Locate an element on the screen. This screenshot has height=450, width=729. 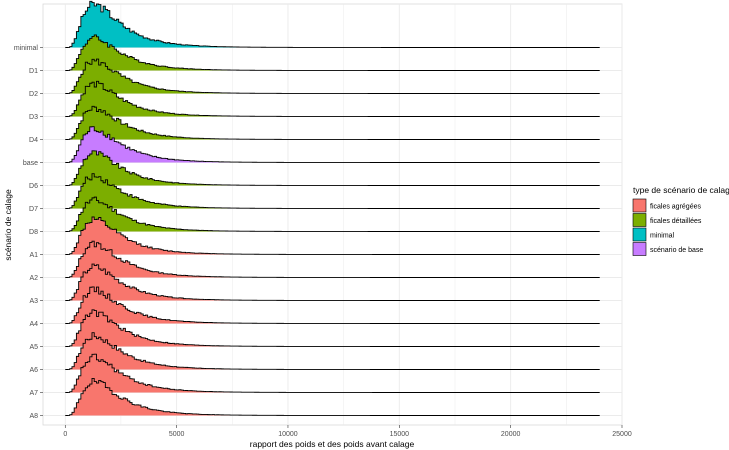
ridge-A7 is located at coordinates (332, 373).